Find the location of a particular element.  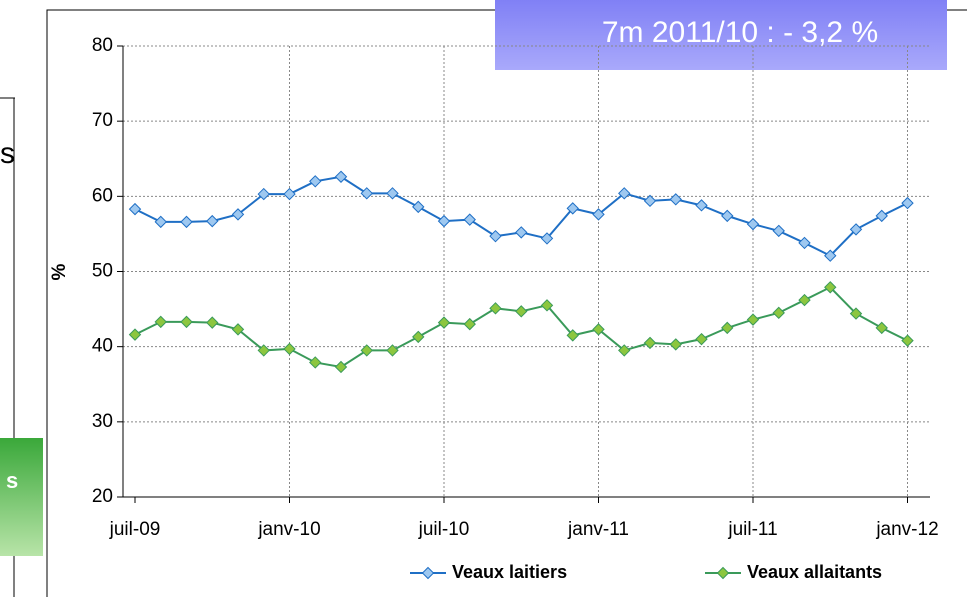

x-tick-label: juil-11 is located at coordinates (752, 529).